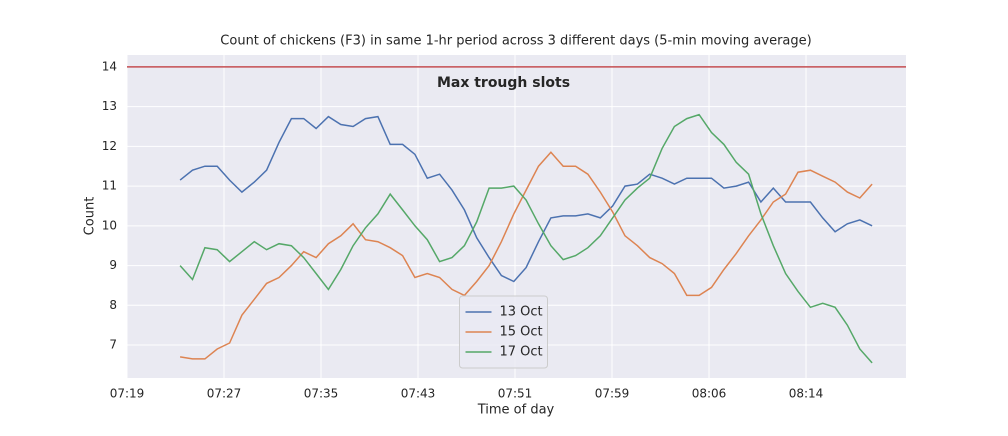  Describe the element at coordinates (521, 312) in the screenshot. I see `legend-label: 13 Oct` at that location.